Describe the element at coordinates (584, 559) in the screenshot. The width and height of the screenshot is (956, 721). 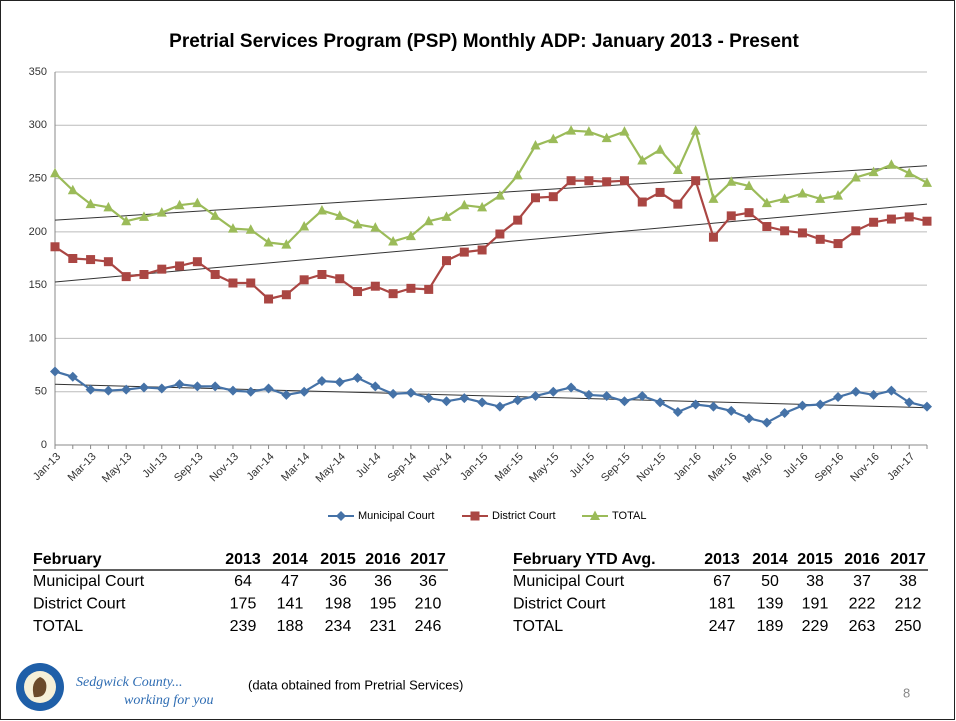
I see `table-header: February YTD Avg.` at that location.